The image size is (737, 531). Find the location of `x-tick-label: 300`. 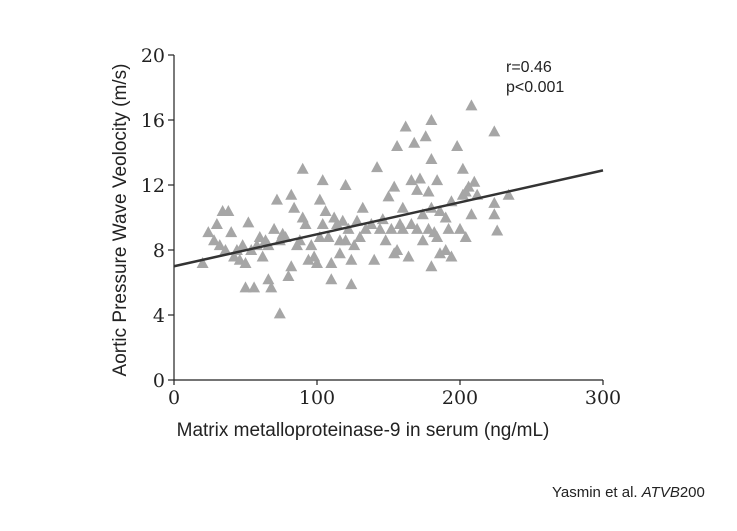

x-tick-label: 300 is located at coordinates (603, 398).